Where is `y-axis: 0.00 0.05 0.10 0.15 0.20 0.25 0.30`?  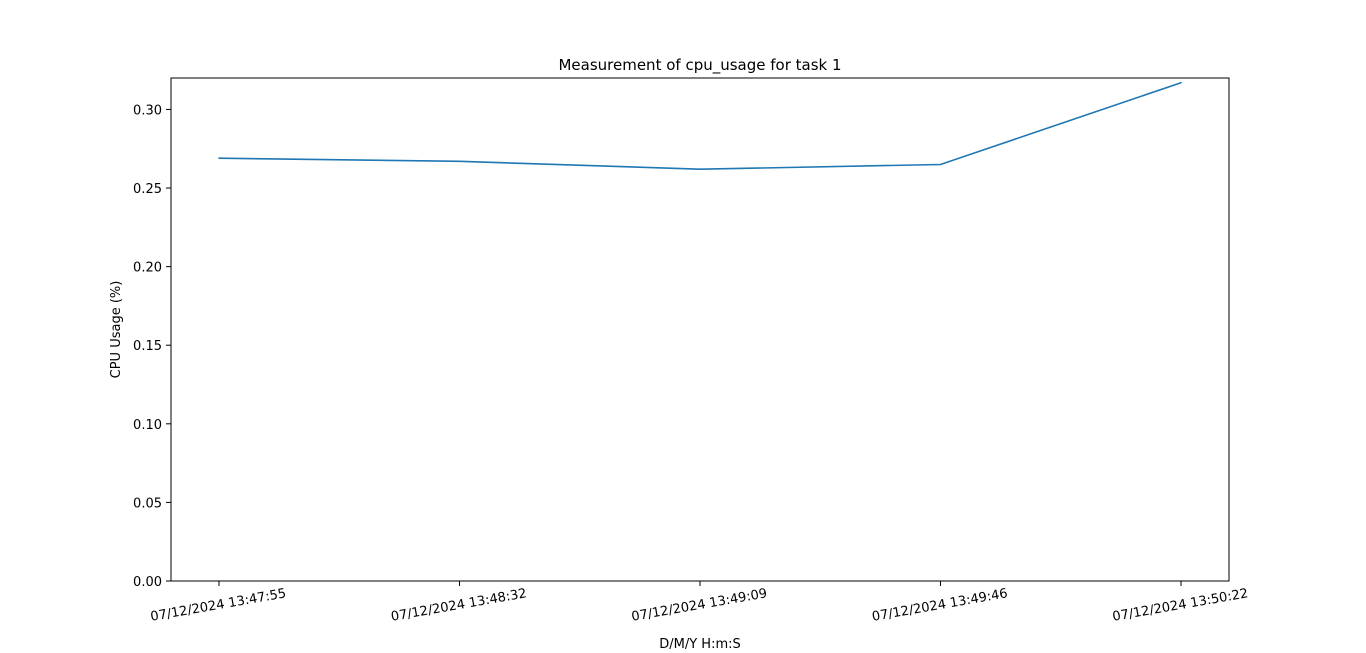 y-axis: 0.00 0.05 0.10 0.15 0.20 0.25 0.30 is located at coordinates (152, 346).